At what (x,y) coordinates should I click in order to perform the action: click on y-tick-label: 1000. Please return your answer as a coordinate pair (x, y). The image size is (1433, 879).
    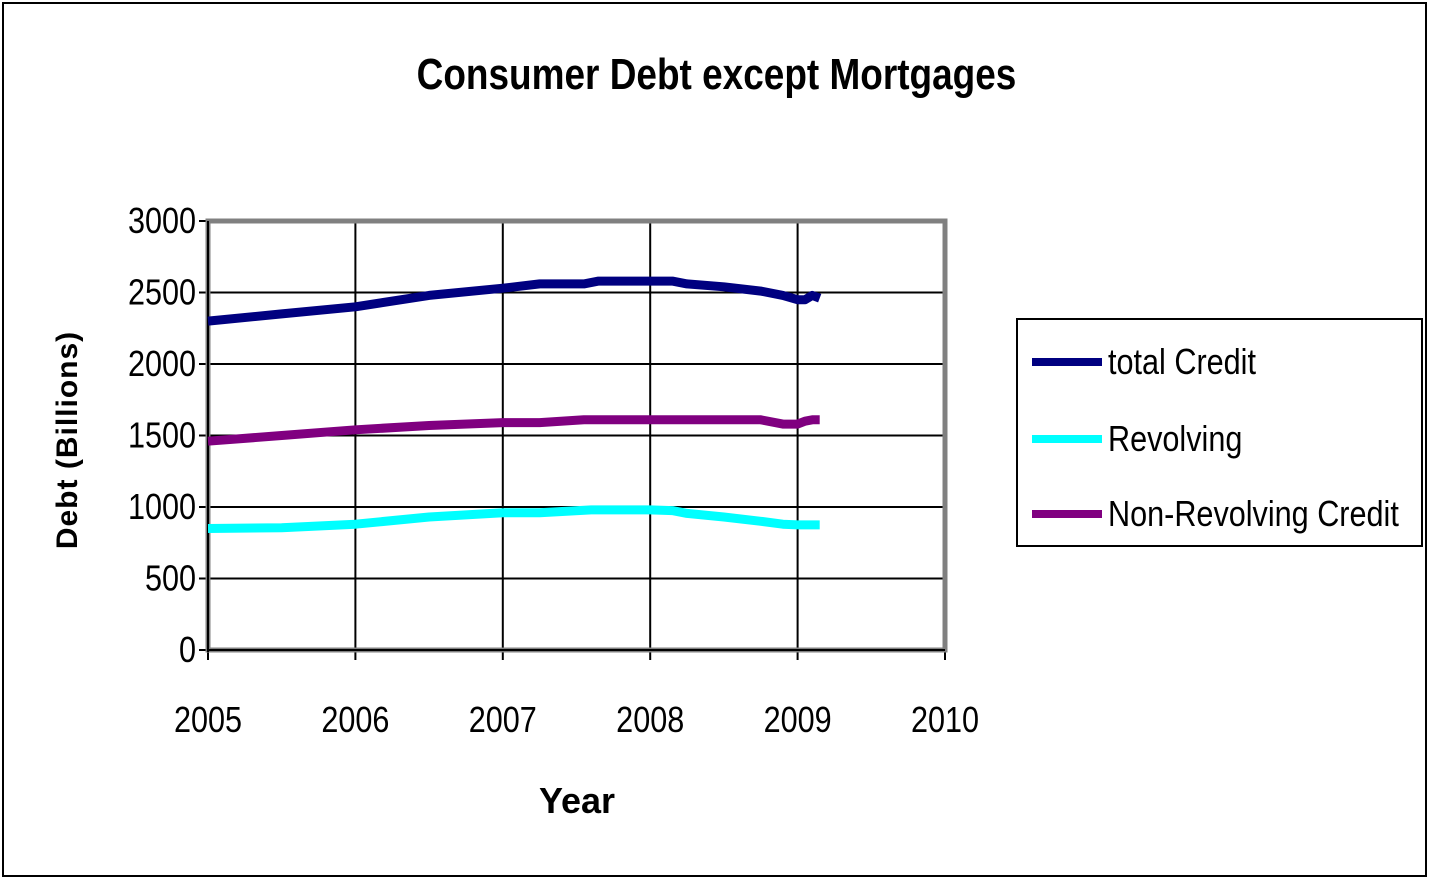
    Looking at the image, I should click on (162, 508).